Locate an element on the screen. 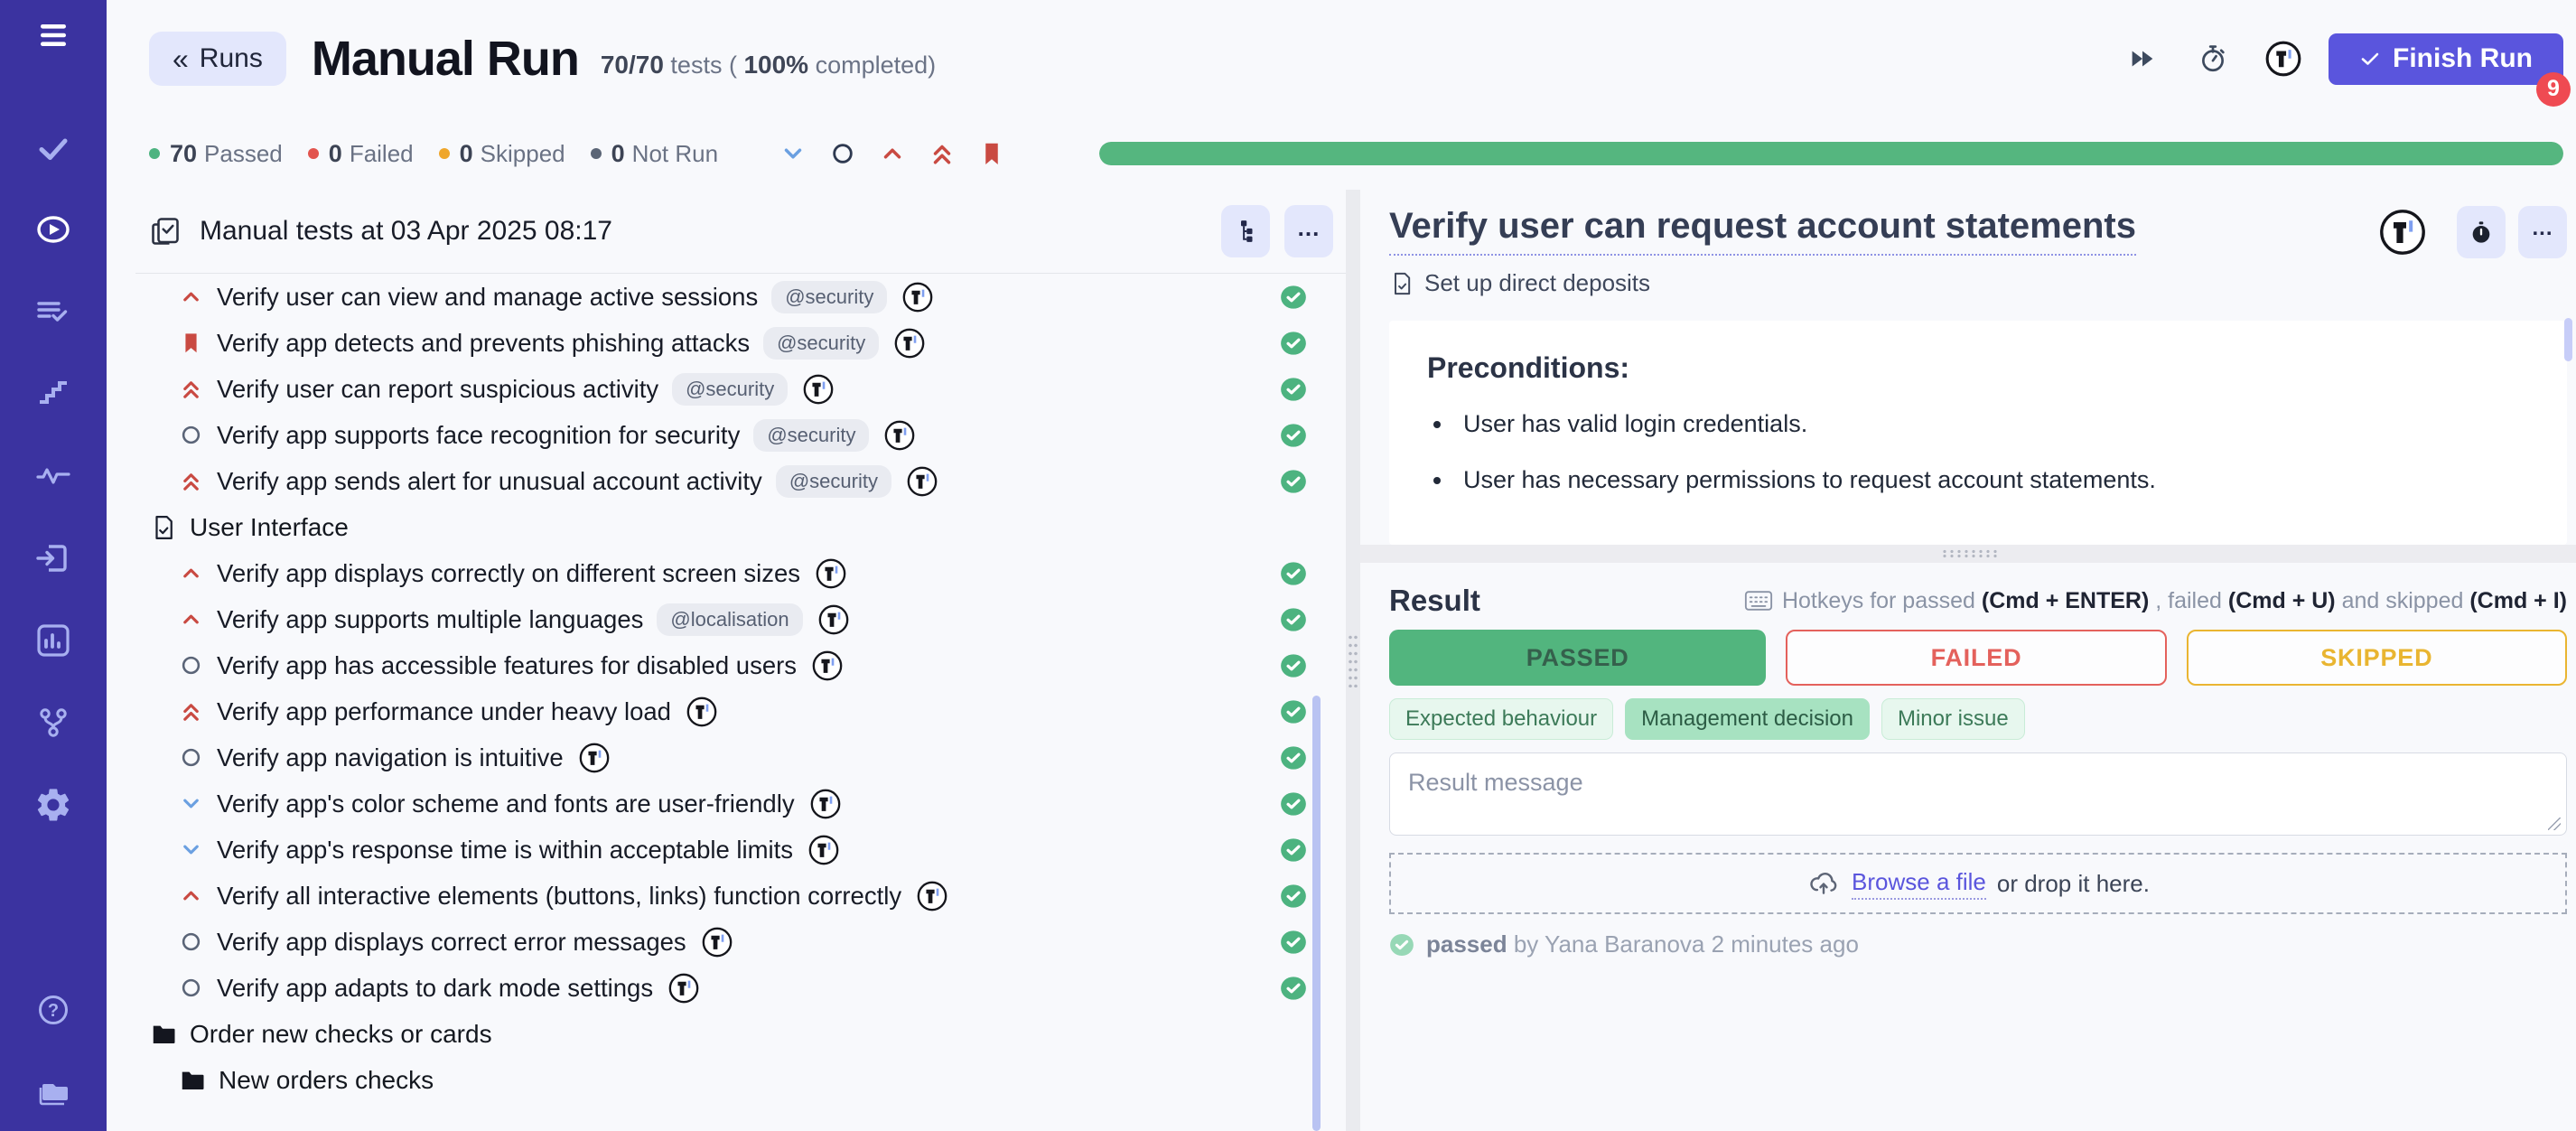 The width and height of the screenshot is (2576, 1131). folder-row: New orders checks is located at coordinates (740, 1080).